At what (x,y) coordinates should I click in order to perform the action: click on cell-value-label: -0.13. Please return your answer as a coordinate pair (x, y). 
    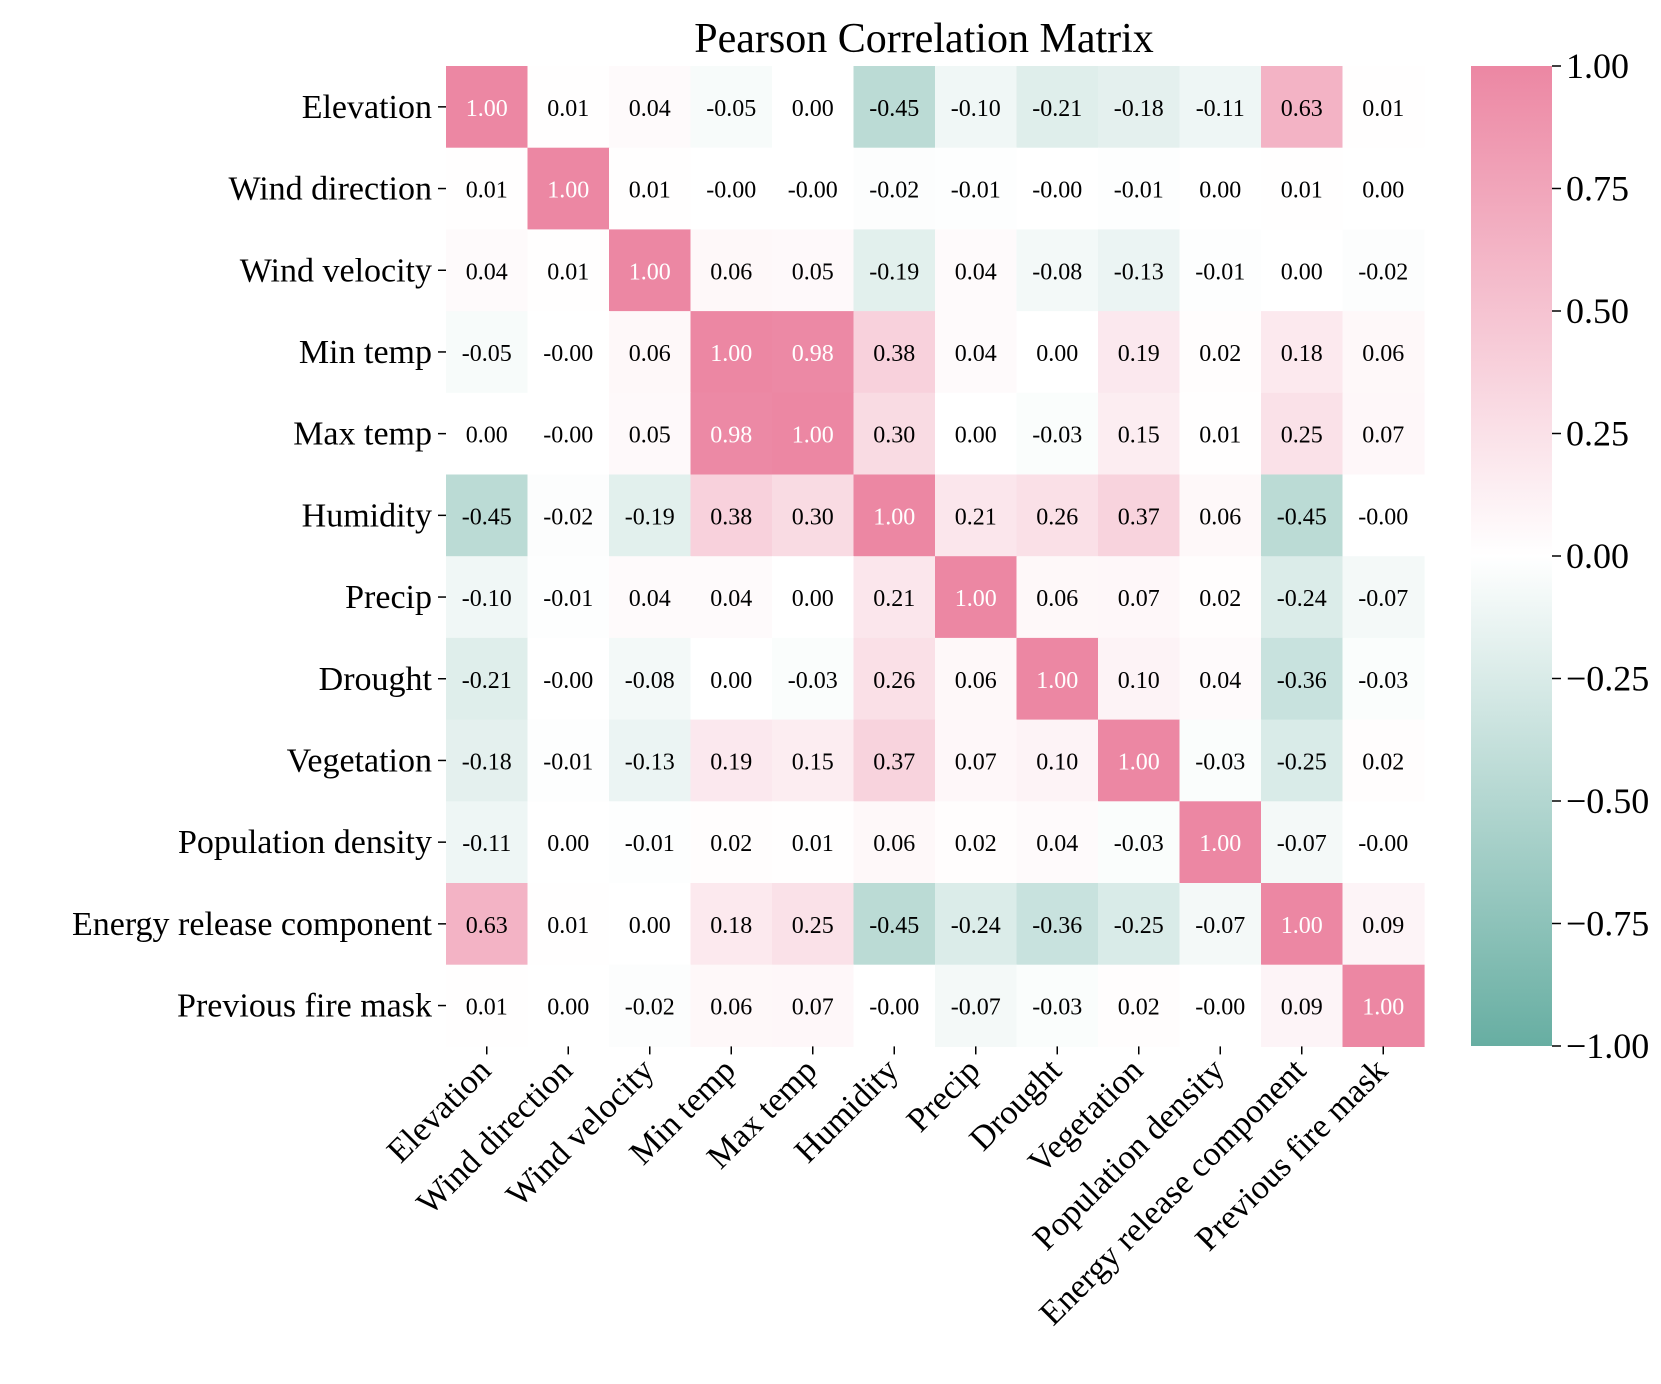
    Looking at the image, I should click on (1139, 272).